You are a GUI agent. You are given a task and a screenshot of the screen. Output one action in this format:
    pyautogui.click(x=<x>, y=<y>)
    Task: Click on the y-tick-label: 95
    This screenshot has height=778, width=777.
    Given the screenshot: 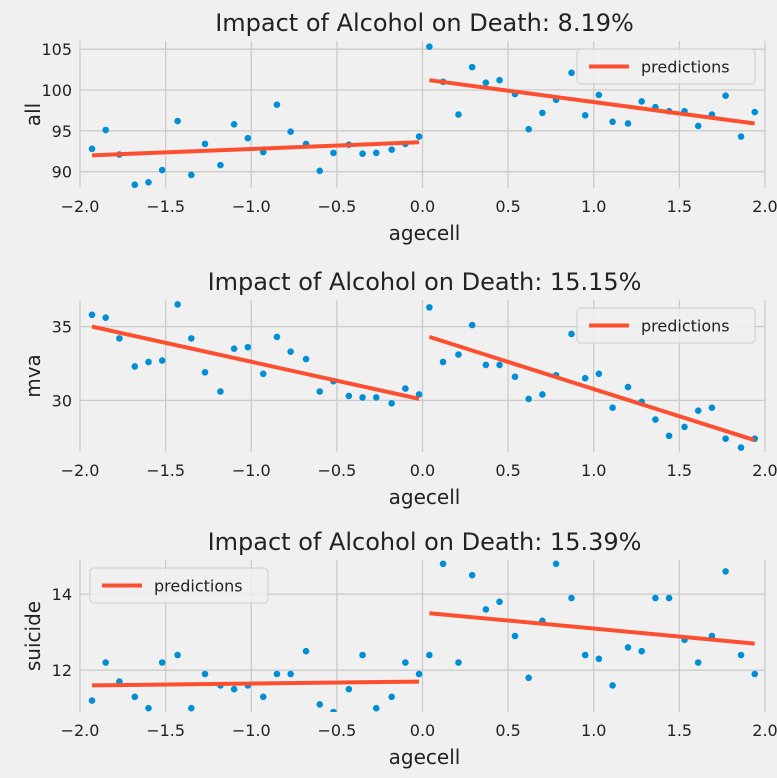 What is the action you would take?
    pyautogui.click(x=62, y=131)
    